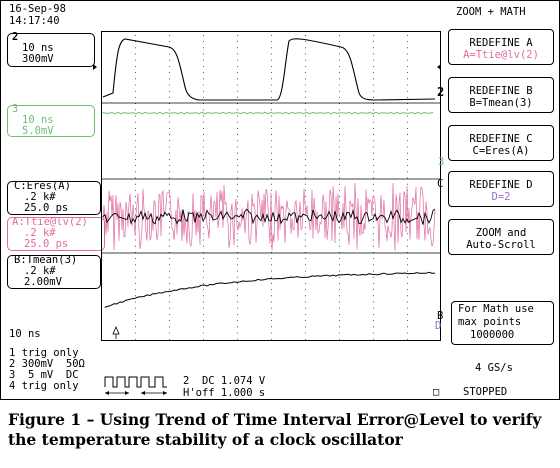 Image resolution: width=560 pixels, height=468 pixels. Describe the element at coordinates (441, 92) in the screenshot. I see `right-marker-2: 2` at that location.